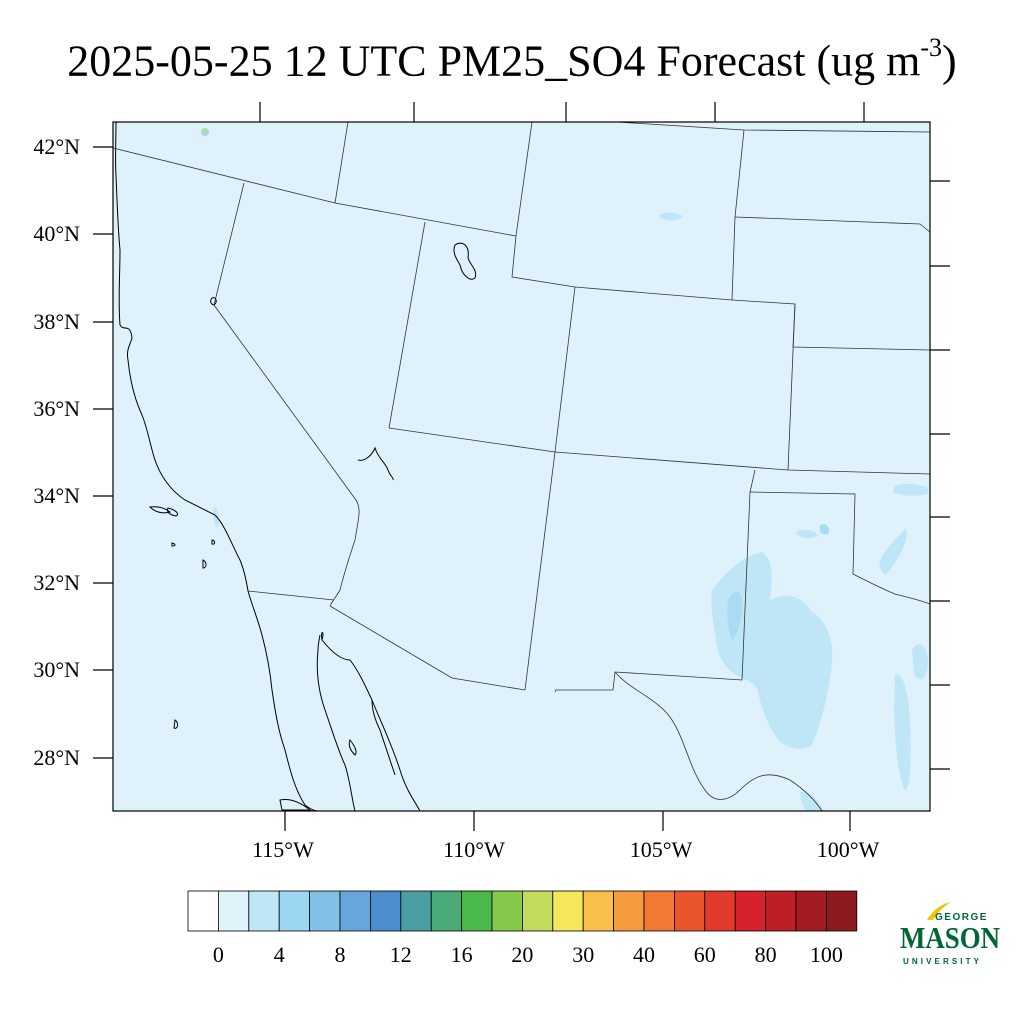  I want to click on colorbar-labels: 0 4 8 12 16 20 30 40 60 80 100, so click(528, 954).